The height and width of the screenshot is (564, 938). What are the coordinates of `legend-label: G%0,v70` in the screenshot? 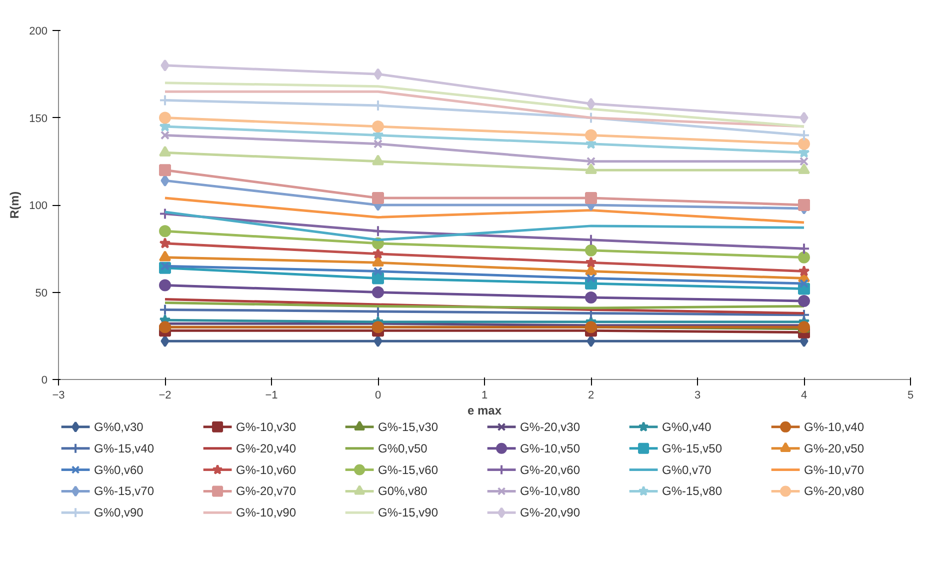 It's located at (687, 469).